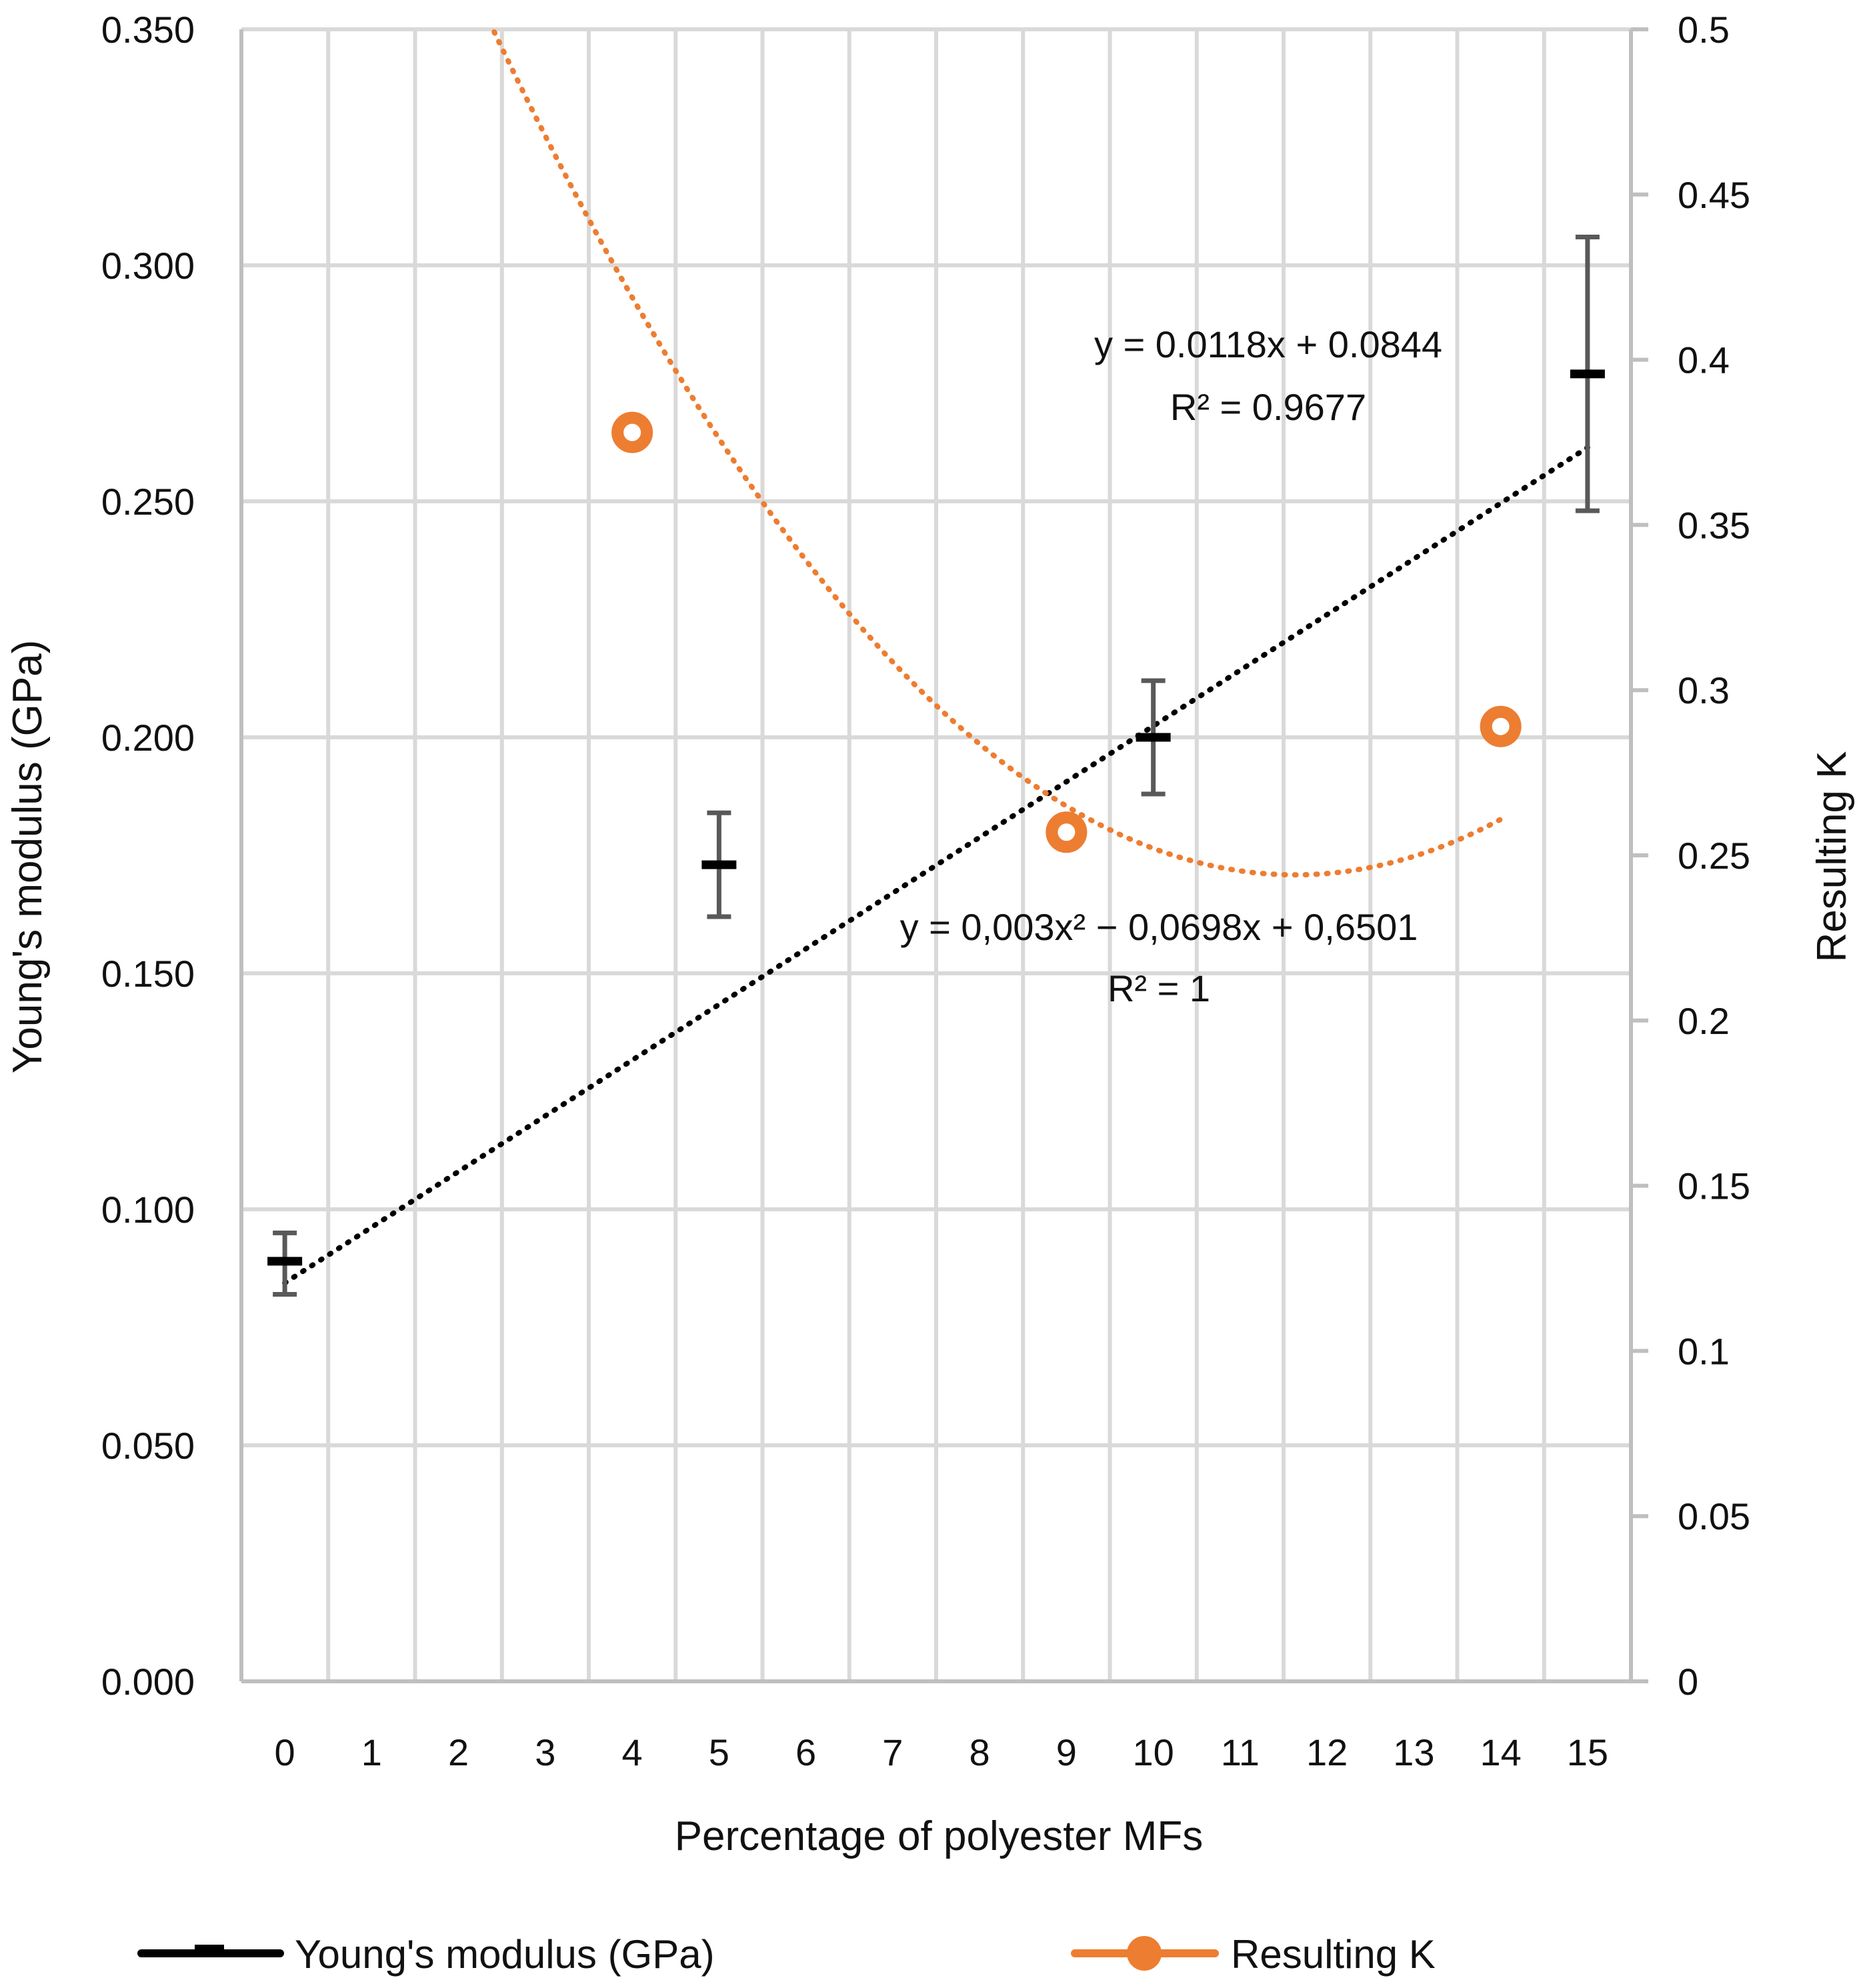 Image resolution: width=1863 pixels, height=1988 pixels. What do you see at coordinates (1704, 360) in the screenshot?
I see `y2-tick-label: 0.4` at bounding box center [1704, 360].